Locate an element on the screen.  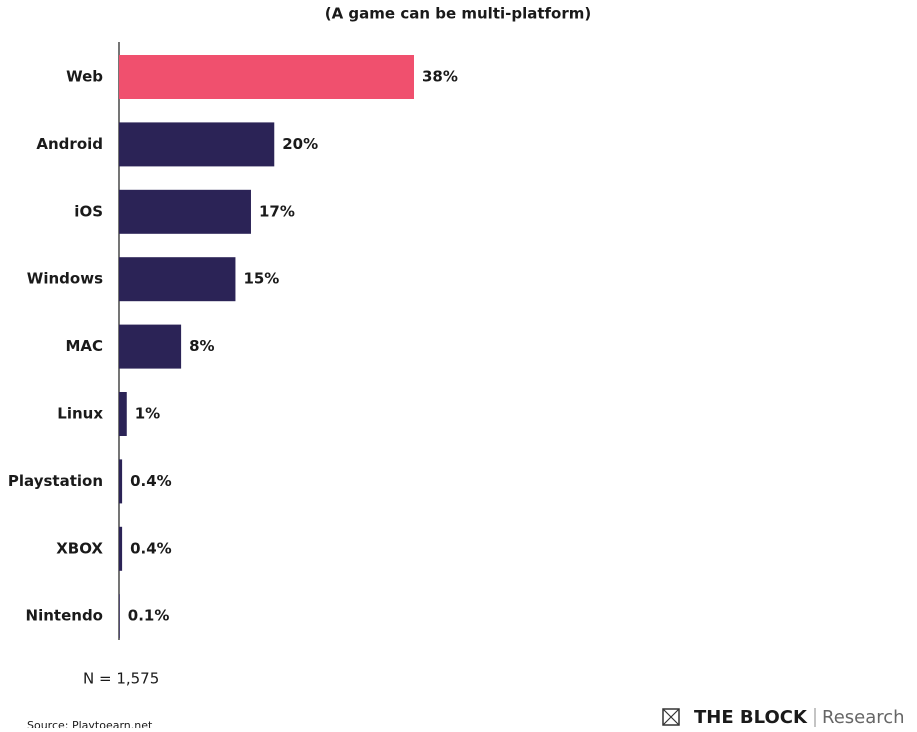
brand-suffix: Research is located at coordinates (863, 717).